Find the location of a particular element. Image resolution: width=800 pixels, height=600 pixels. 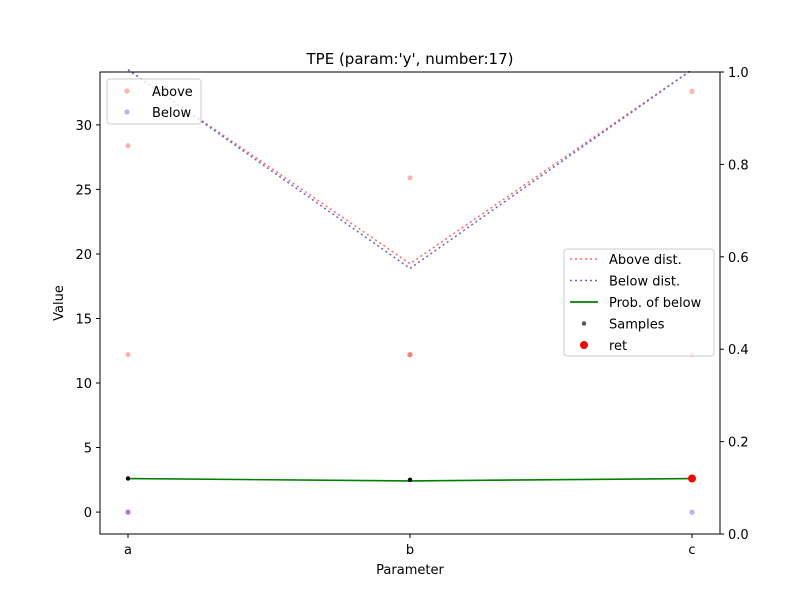

y-tick-label: 5 is located at coordinates (88, 449).